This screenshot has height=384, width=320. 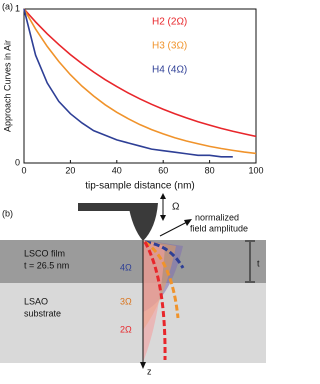 I want to click on y-tick-label: 1, so click(x=17, y=8).